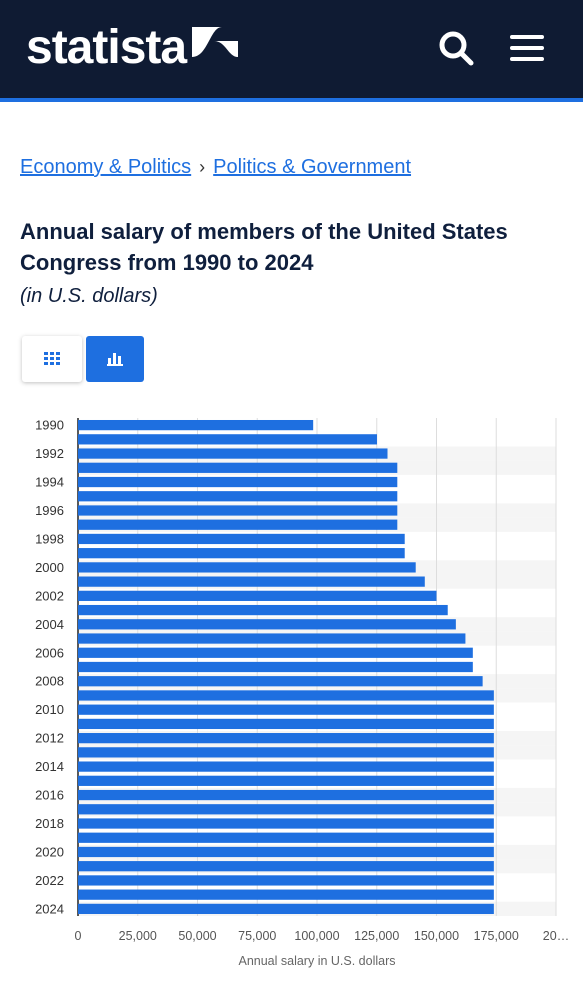 This screenshot has width=583, height=1000. I want to click on chart-view-tab, so click(115, 359).